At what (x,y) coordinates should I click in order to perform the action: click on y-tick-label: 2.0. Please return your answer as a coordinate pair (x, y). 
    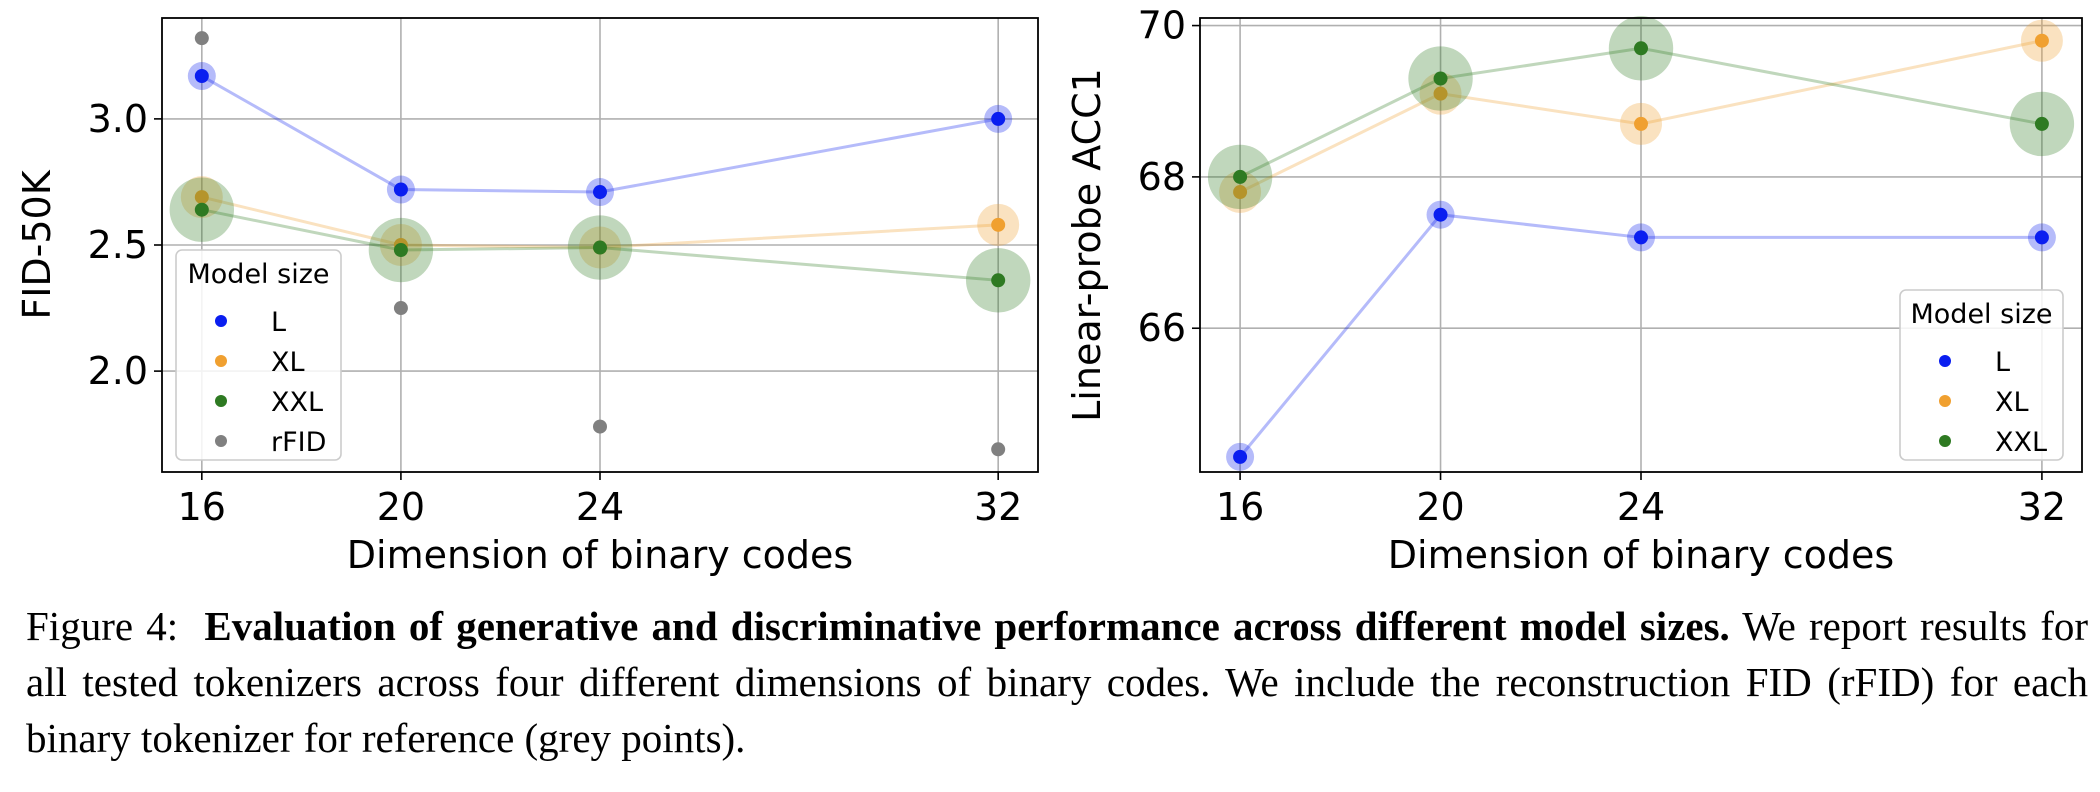
    Looking at the image, I should click on (118, 371).